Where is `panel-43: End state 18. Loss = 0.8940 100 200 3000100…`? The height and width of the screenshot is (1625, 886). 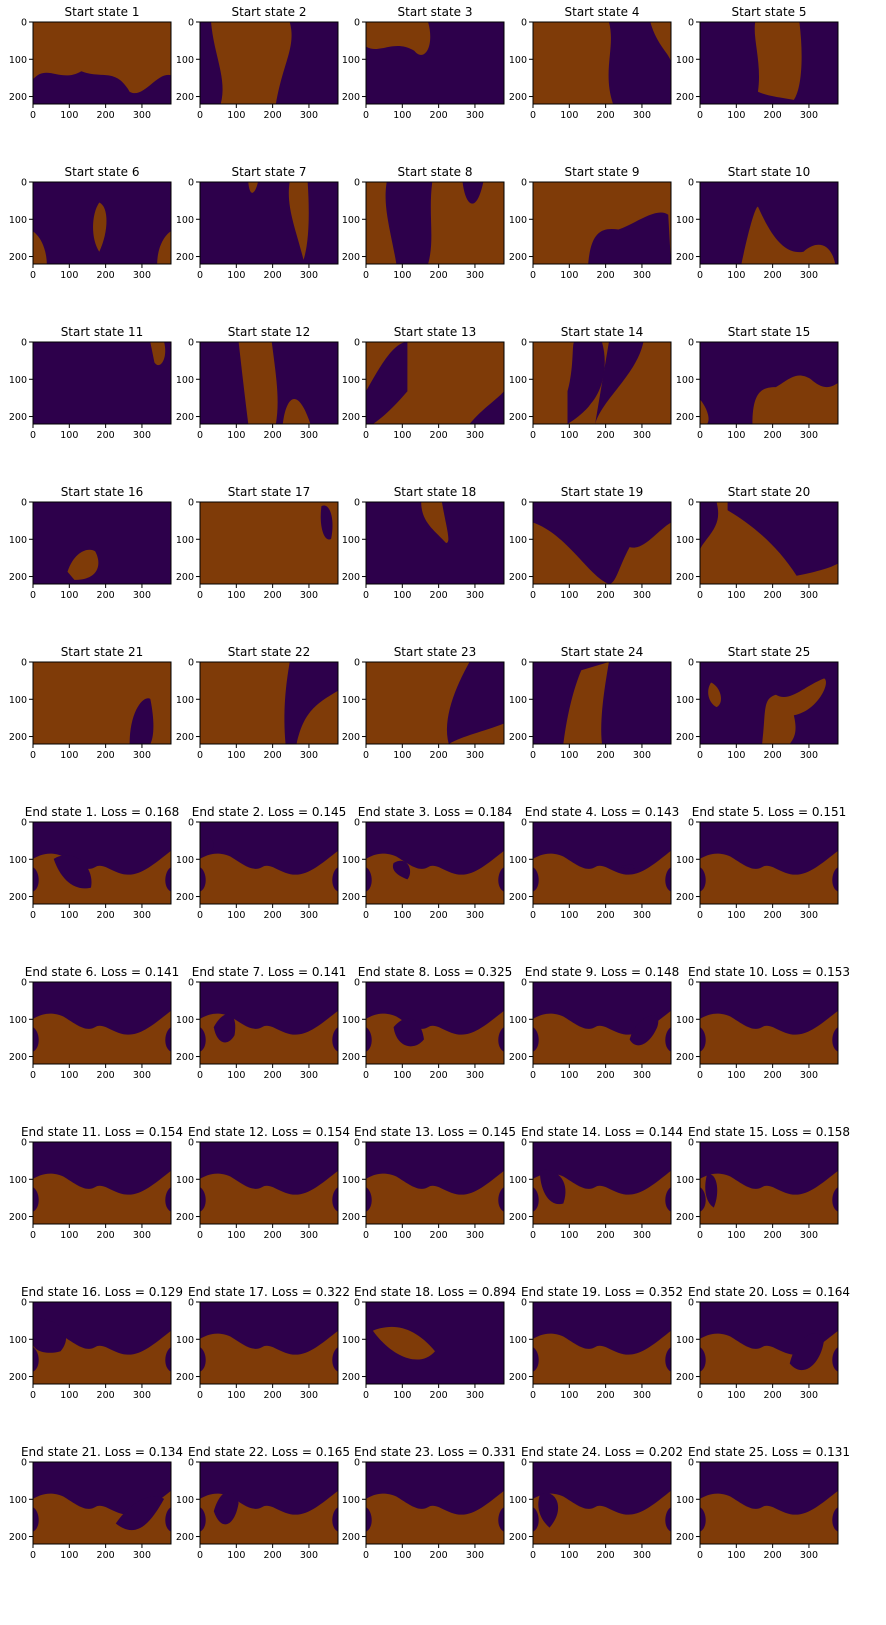
panel-43: End state 18. Loss = 0.8940 100 200 3000100… is located at coordinates (429, 1343).